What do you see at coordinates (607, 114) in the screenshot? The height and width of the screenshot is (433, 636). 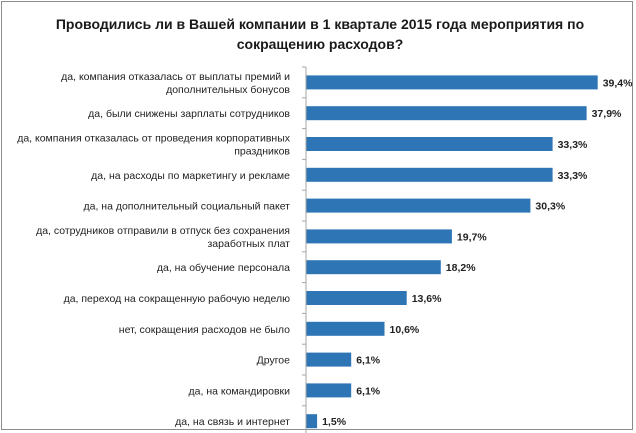 I see `value-label-2: 37,9%` at bounding box center [607, 114].